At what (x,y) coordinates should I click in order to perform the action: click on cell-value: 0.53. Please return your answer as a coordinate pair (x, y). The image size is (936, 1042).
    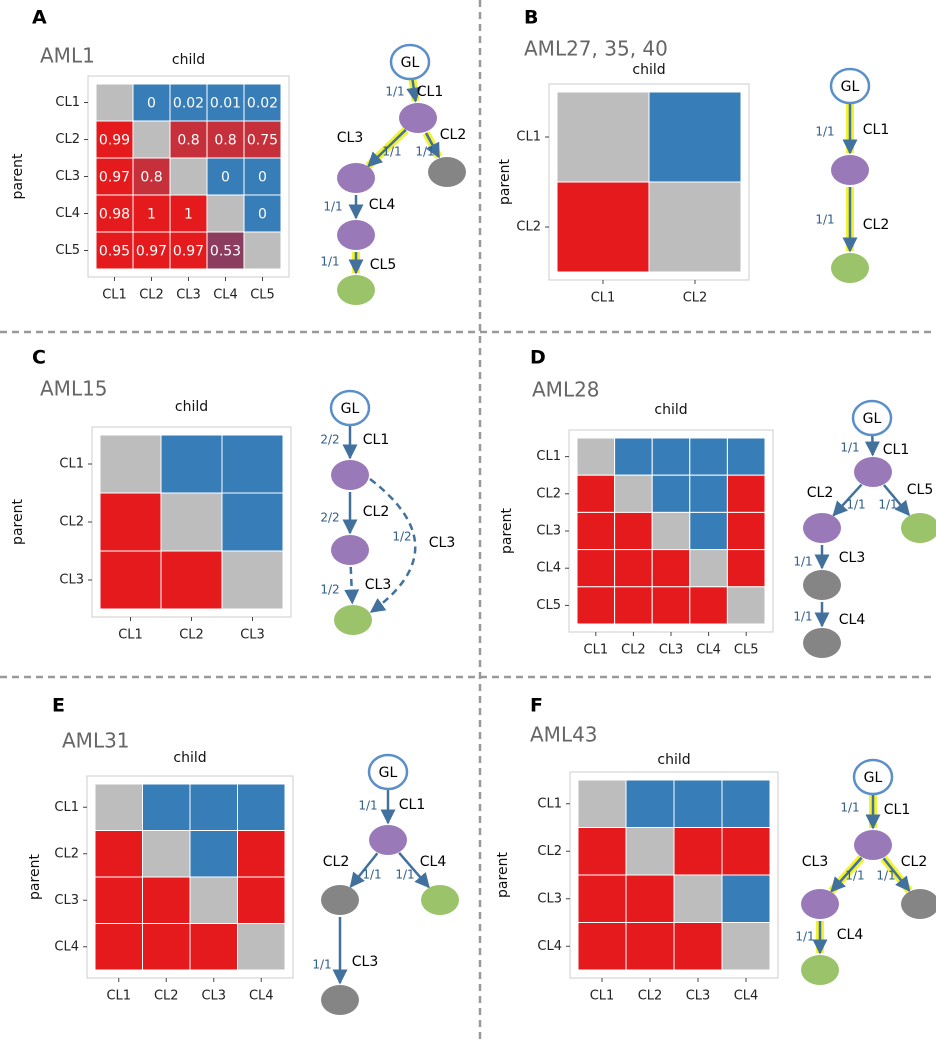
    Looking at the image, I should click on (225, 252).